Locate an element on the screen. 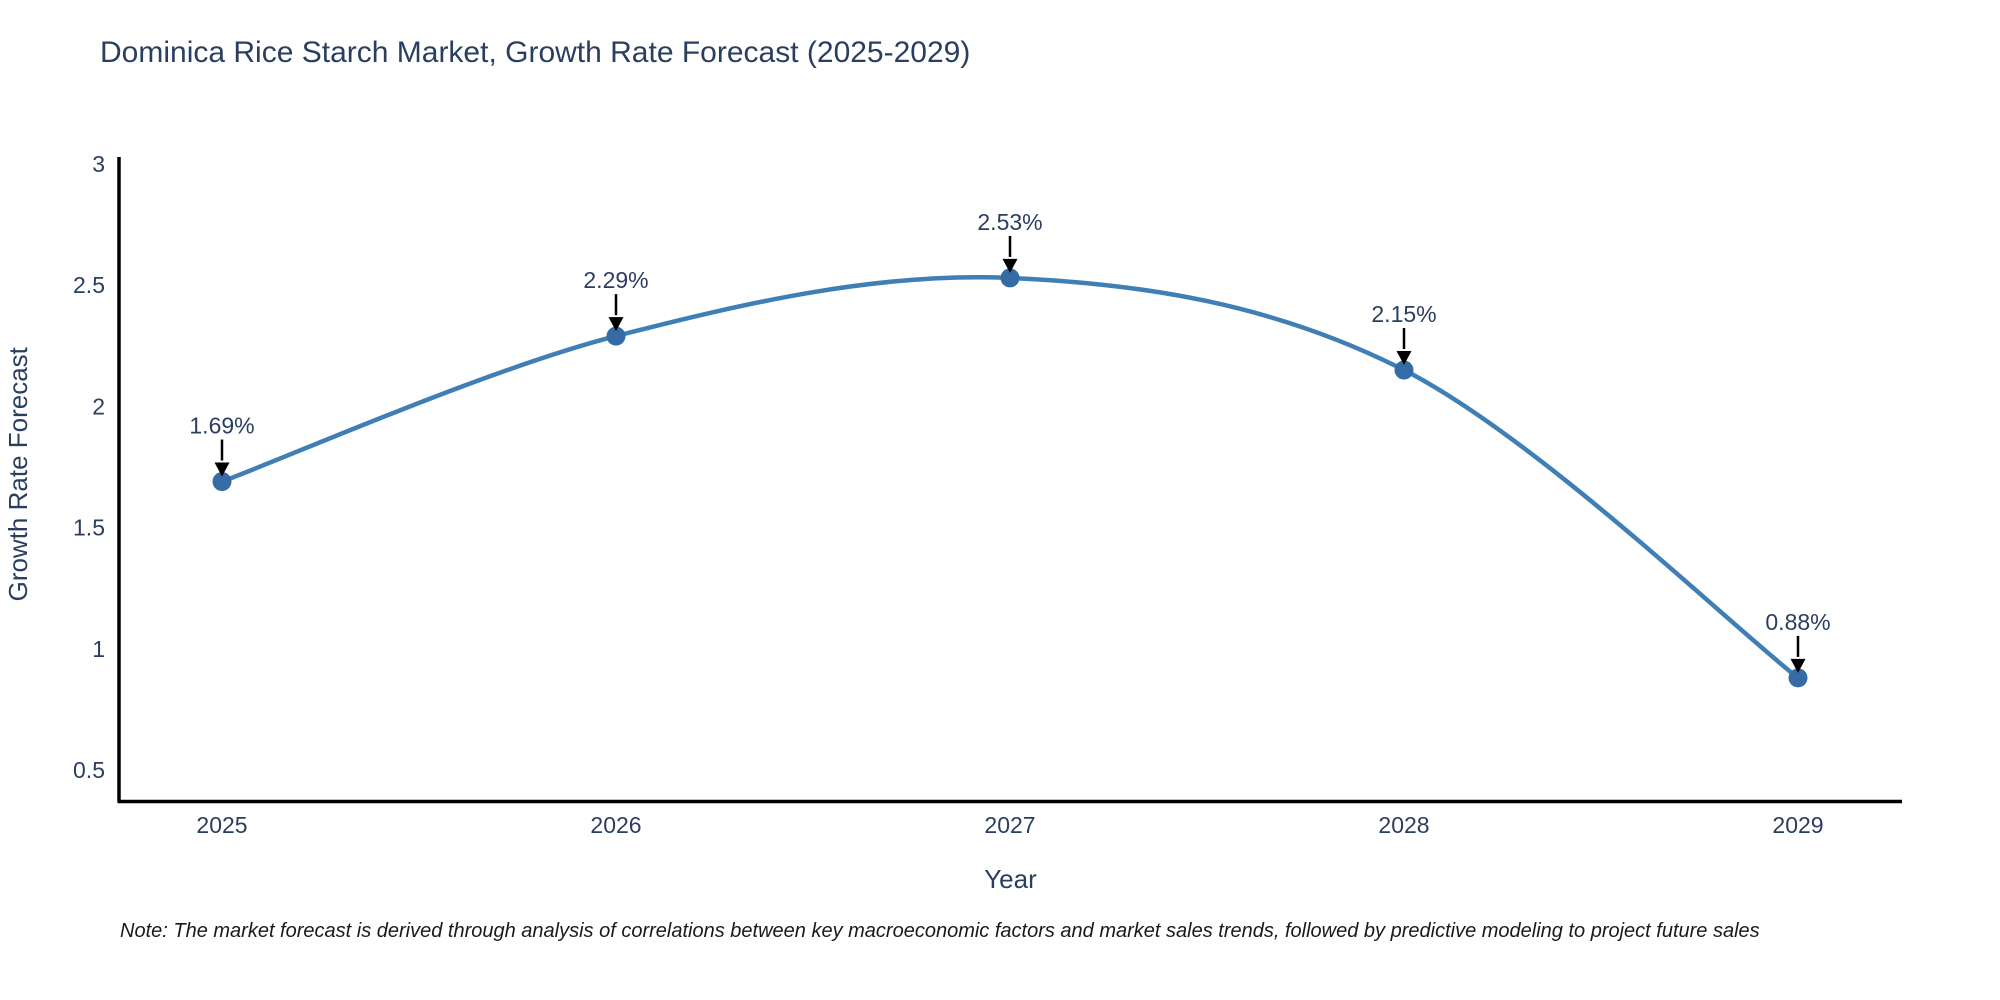  data-point-marker-2027 is located at coordinates (1010, 278).